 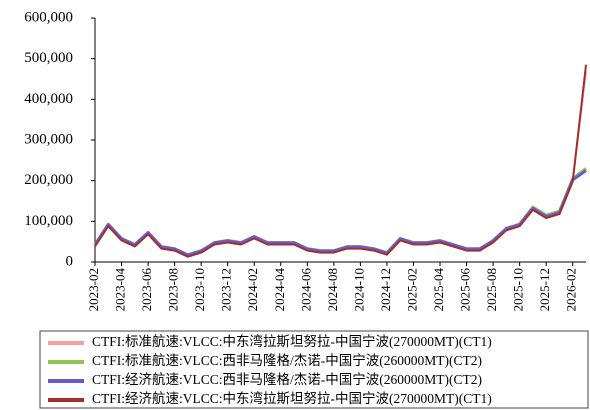 I want to click on x-tick-label: 2025-10, so click(x=518, y=289).